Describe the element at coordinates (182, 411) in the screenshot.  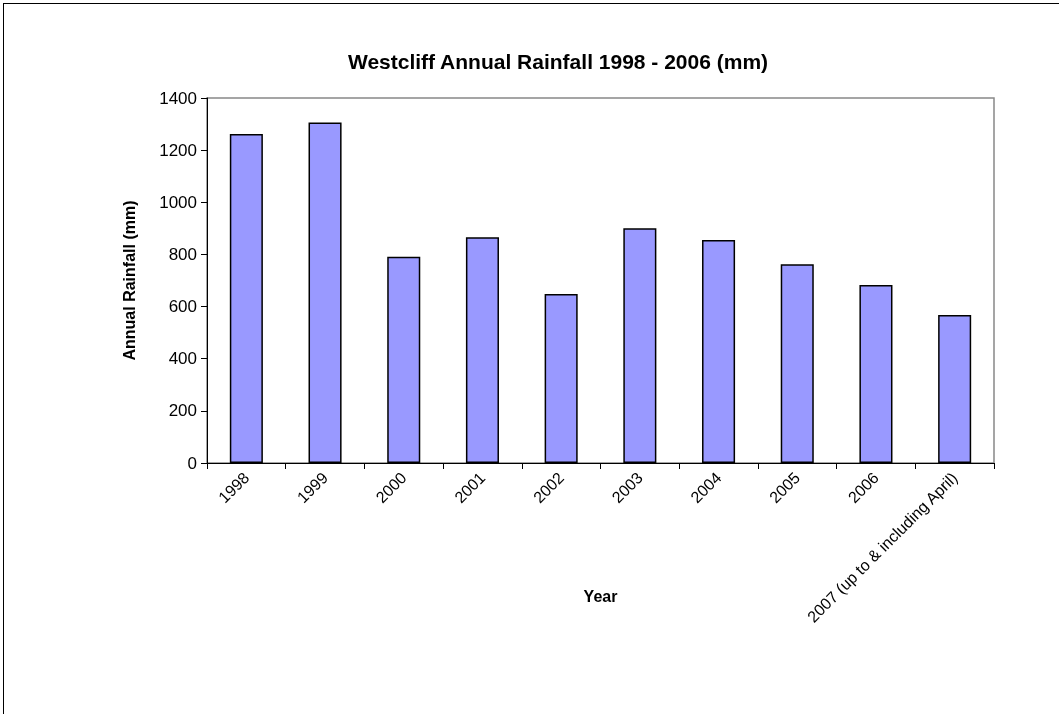
I see `y-tick-label: 200` at that location.